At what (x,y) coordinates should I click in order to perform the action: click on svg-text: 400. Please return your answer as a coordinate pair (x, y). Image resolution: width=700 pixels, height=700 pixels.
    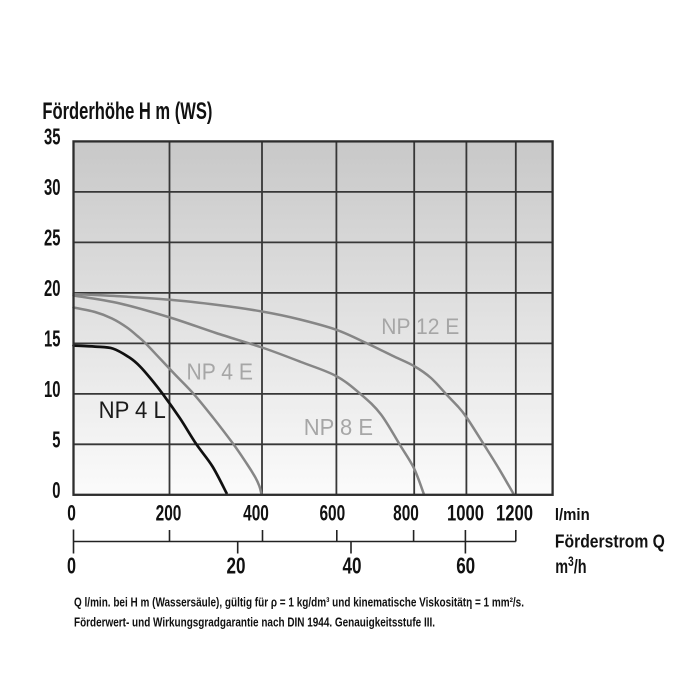
    Looking at the image, I should click on (256, 512).